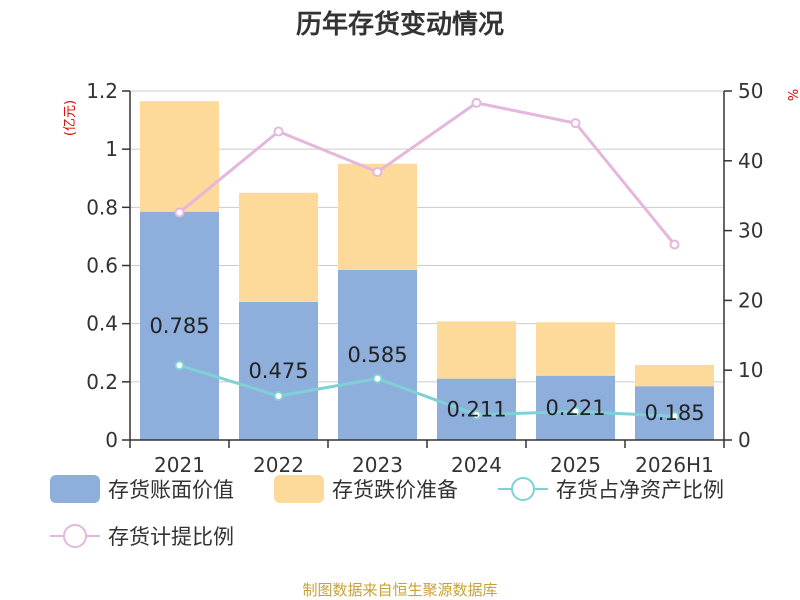  I want to click on left-tick-label: 1, so click(111, 149).